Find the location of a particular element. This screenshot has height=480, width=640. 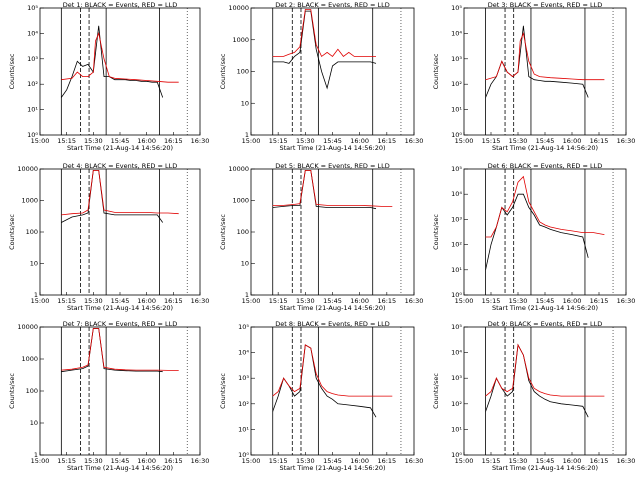

y-tick-label: 10¹ is located at coordinates (243, 429).